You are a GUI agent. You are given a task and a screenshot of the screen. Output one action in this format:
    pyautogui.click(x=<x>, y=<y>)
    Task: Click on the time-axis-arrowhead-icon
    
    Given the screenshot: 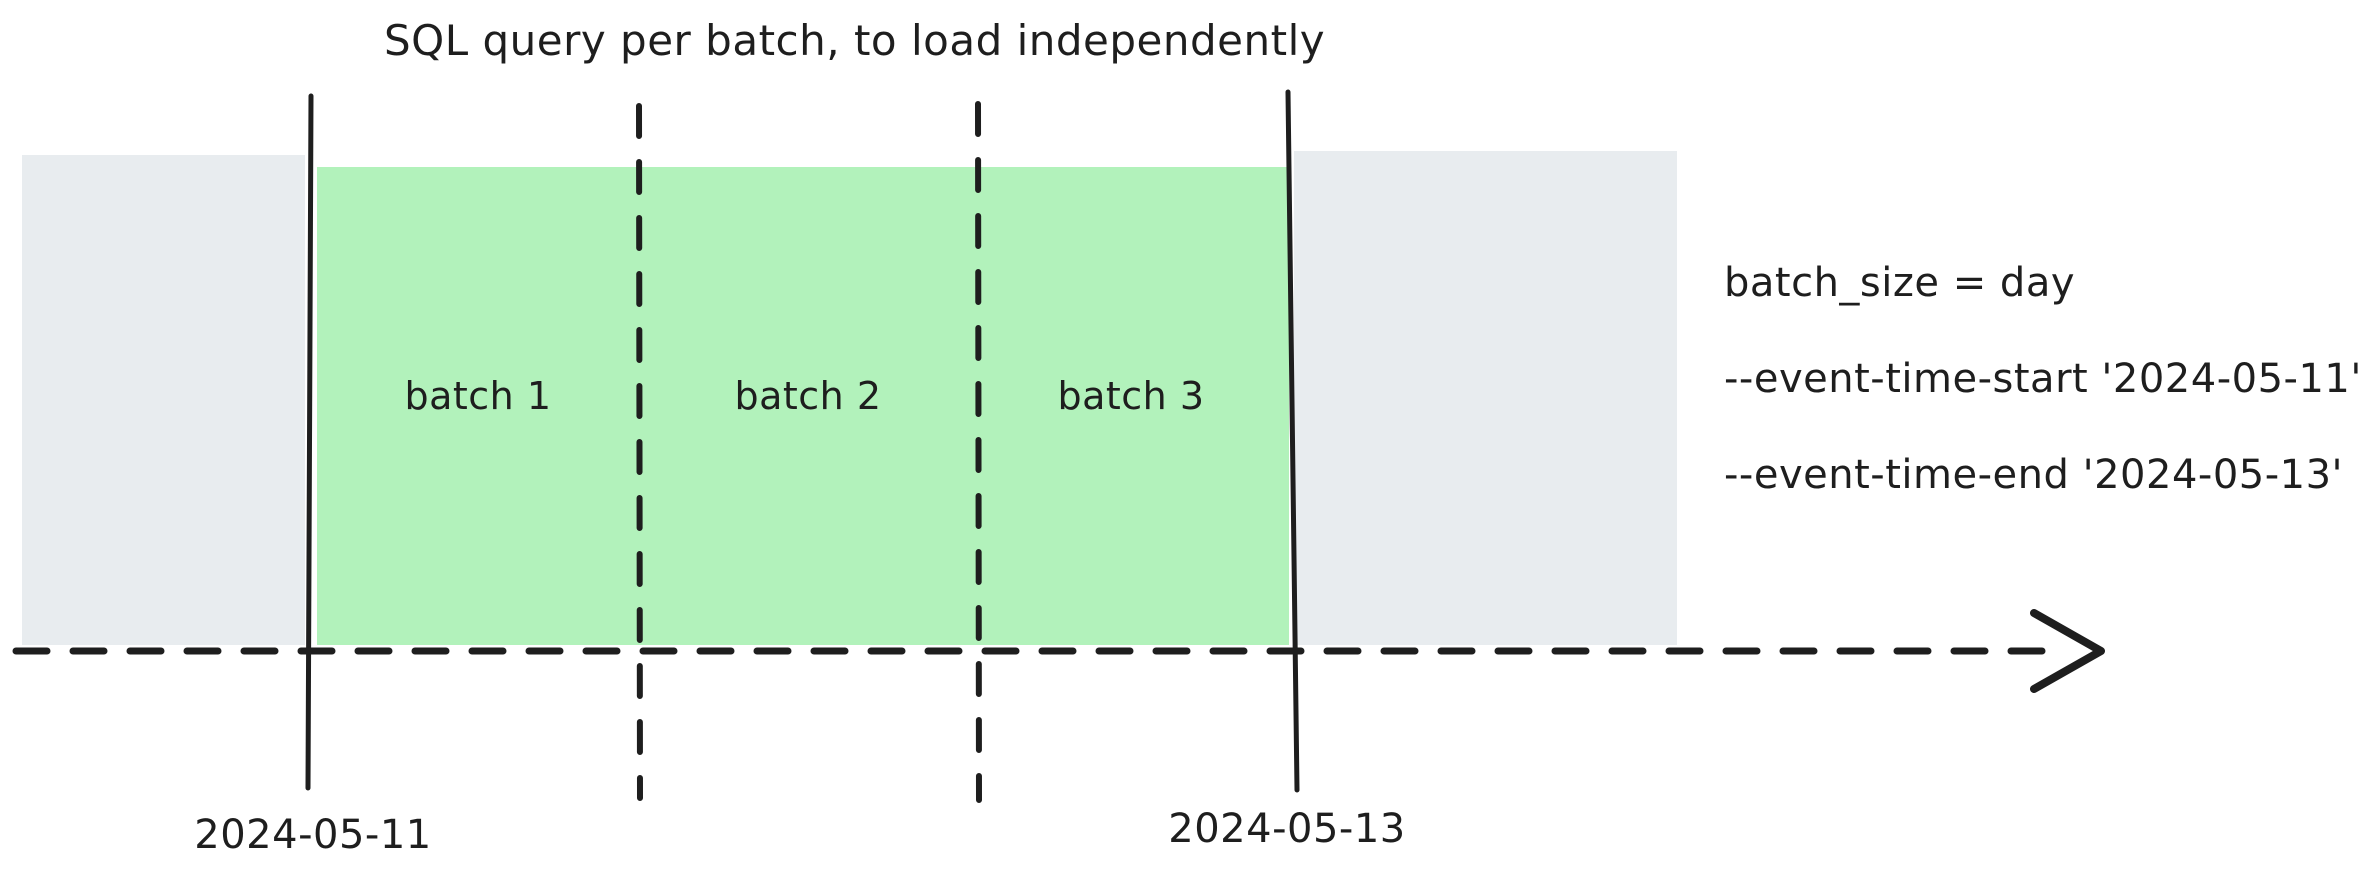 What is the action you would take?
    pyautogui.click(x=2067, y=651)
    